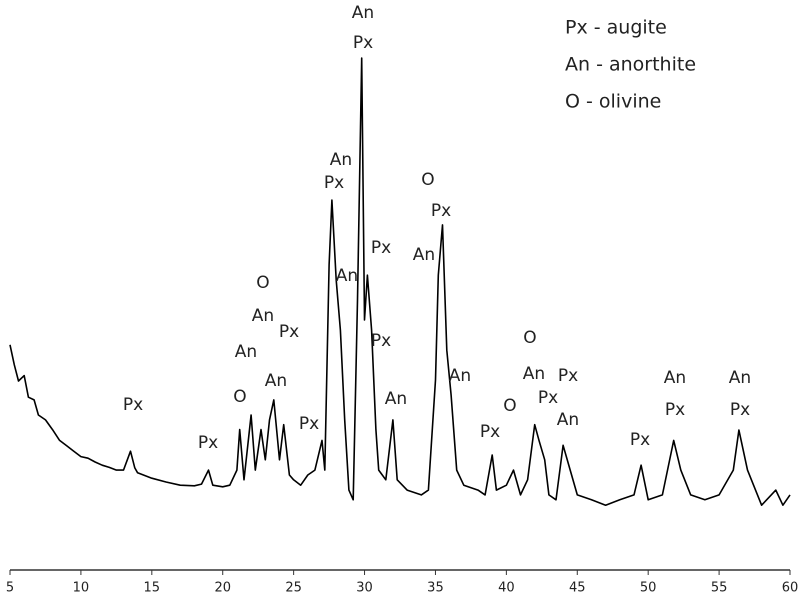  What do you see at coordinates (81, 588) in the screenshot?
I see `x-tick-label: 10` at bounding box center [81, 588].